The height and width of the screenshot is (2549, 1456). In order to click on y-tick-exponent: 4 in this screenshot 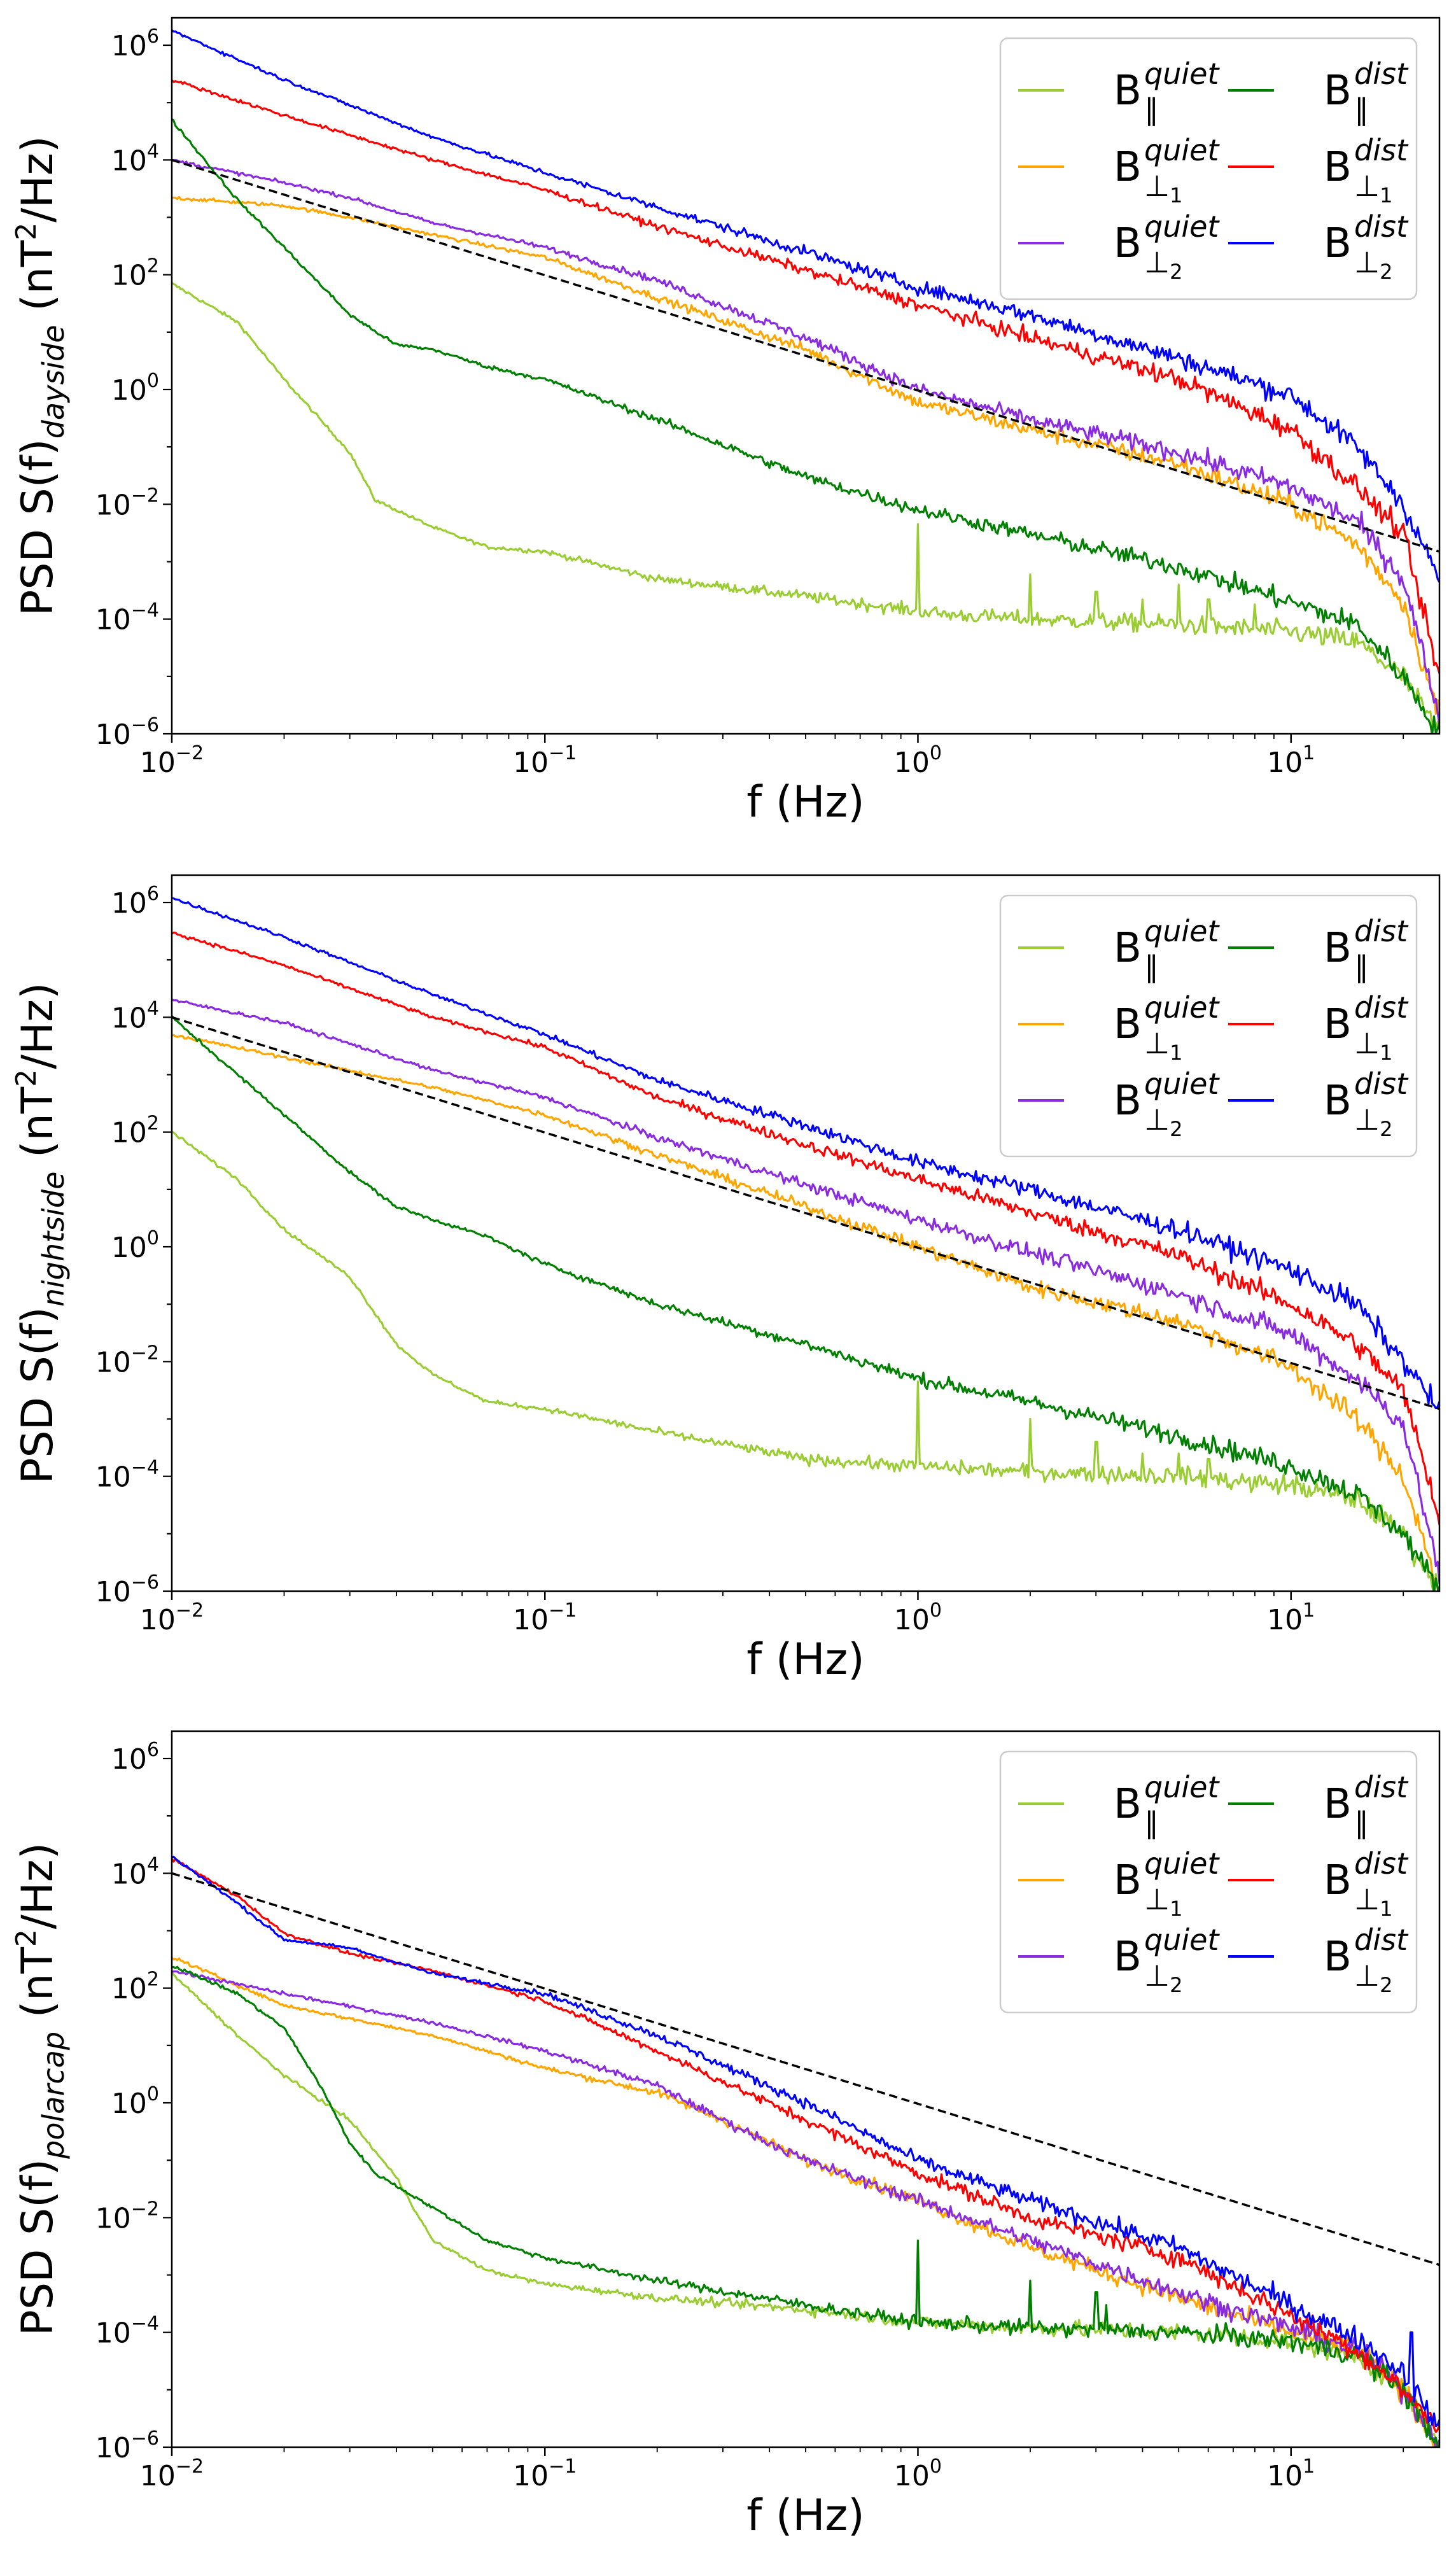, I will do `click(153, 1864)`.